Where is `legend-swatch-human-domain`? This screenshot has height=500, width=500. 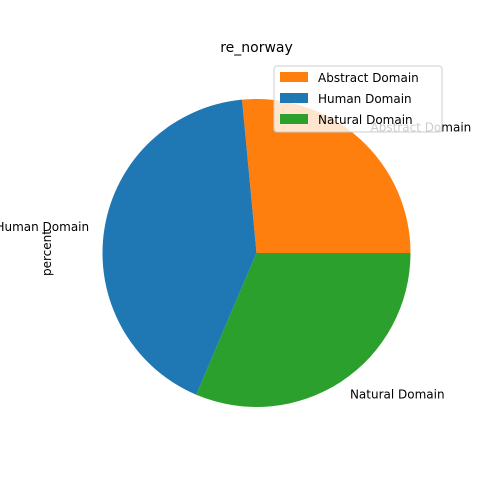
legend-swatch-human-domain is located at coordinates (294, 98).